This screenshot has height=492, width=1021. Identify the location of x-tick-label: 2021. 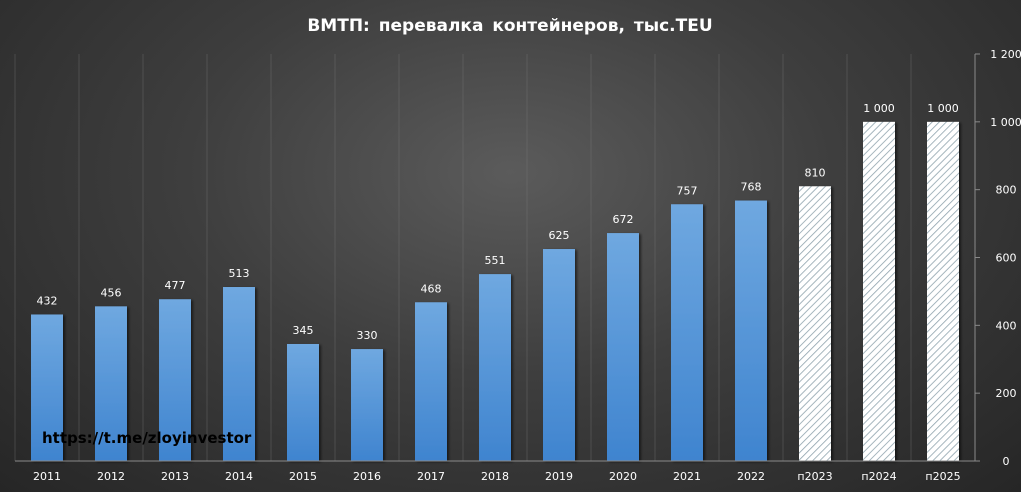
(687, 476).